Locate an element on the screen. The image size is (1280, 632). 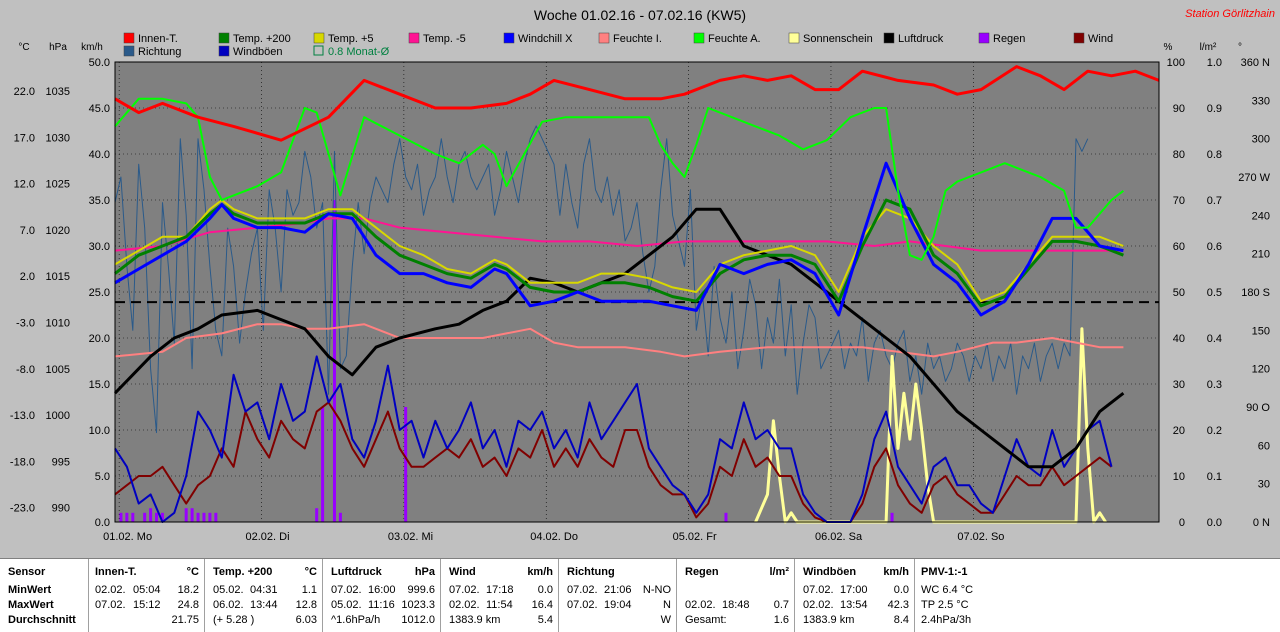
y-tick-rain: 0.1 is located at coordinates (1214, 477).